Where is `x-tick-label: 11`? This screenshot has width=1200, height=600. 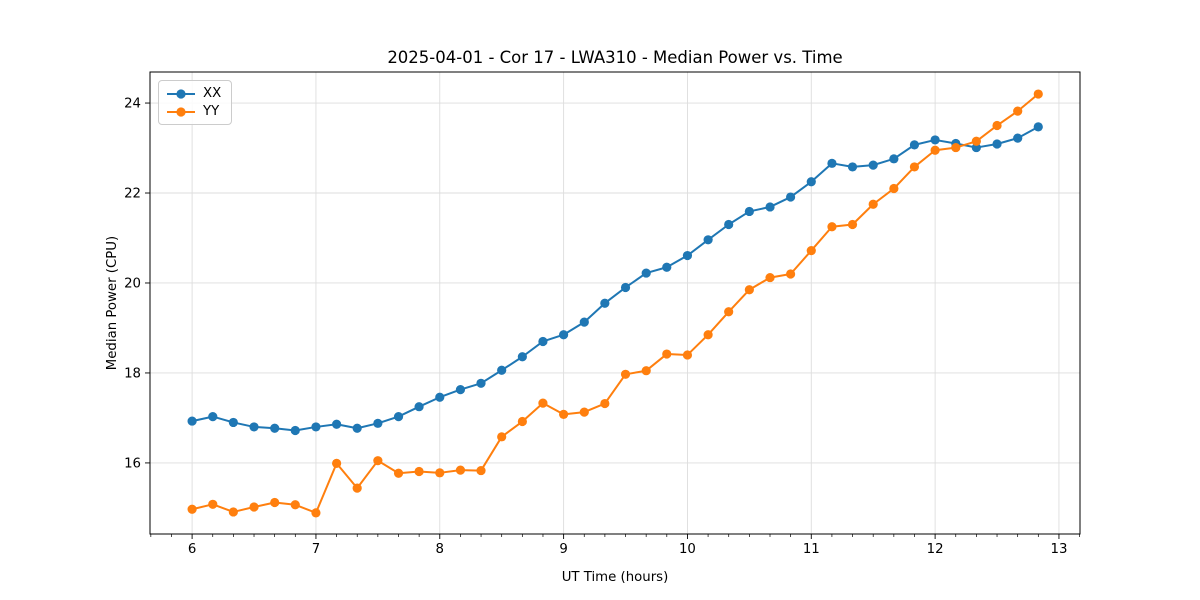
x-tick-label: 11 is located at coordinates (811, 549).